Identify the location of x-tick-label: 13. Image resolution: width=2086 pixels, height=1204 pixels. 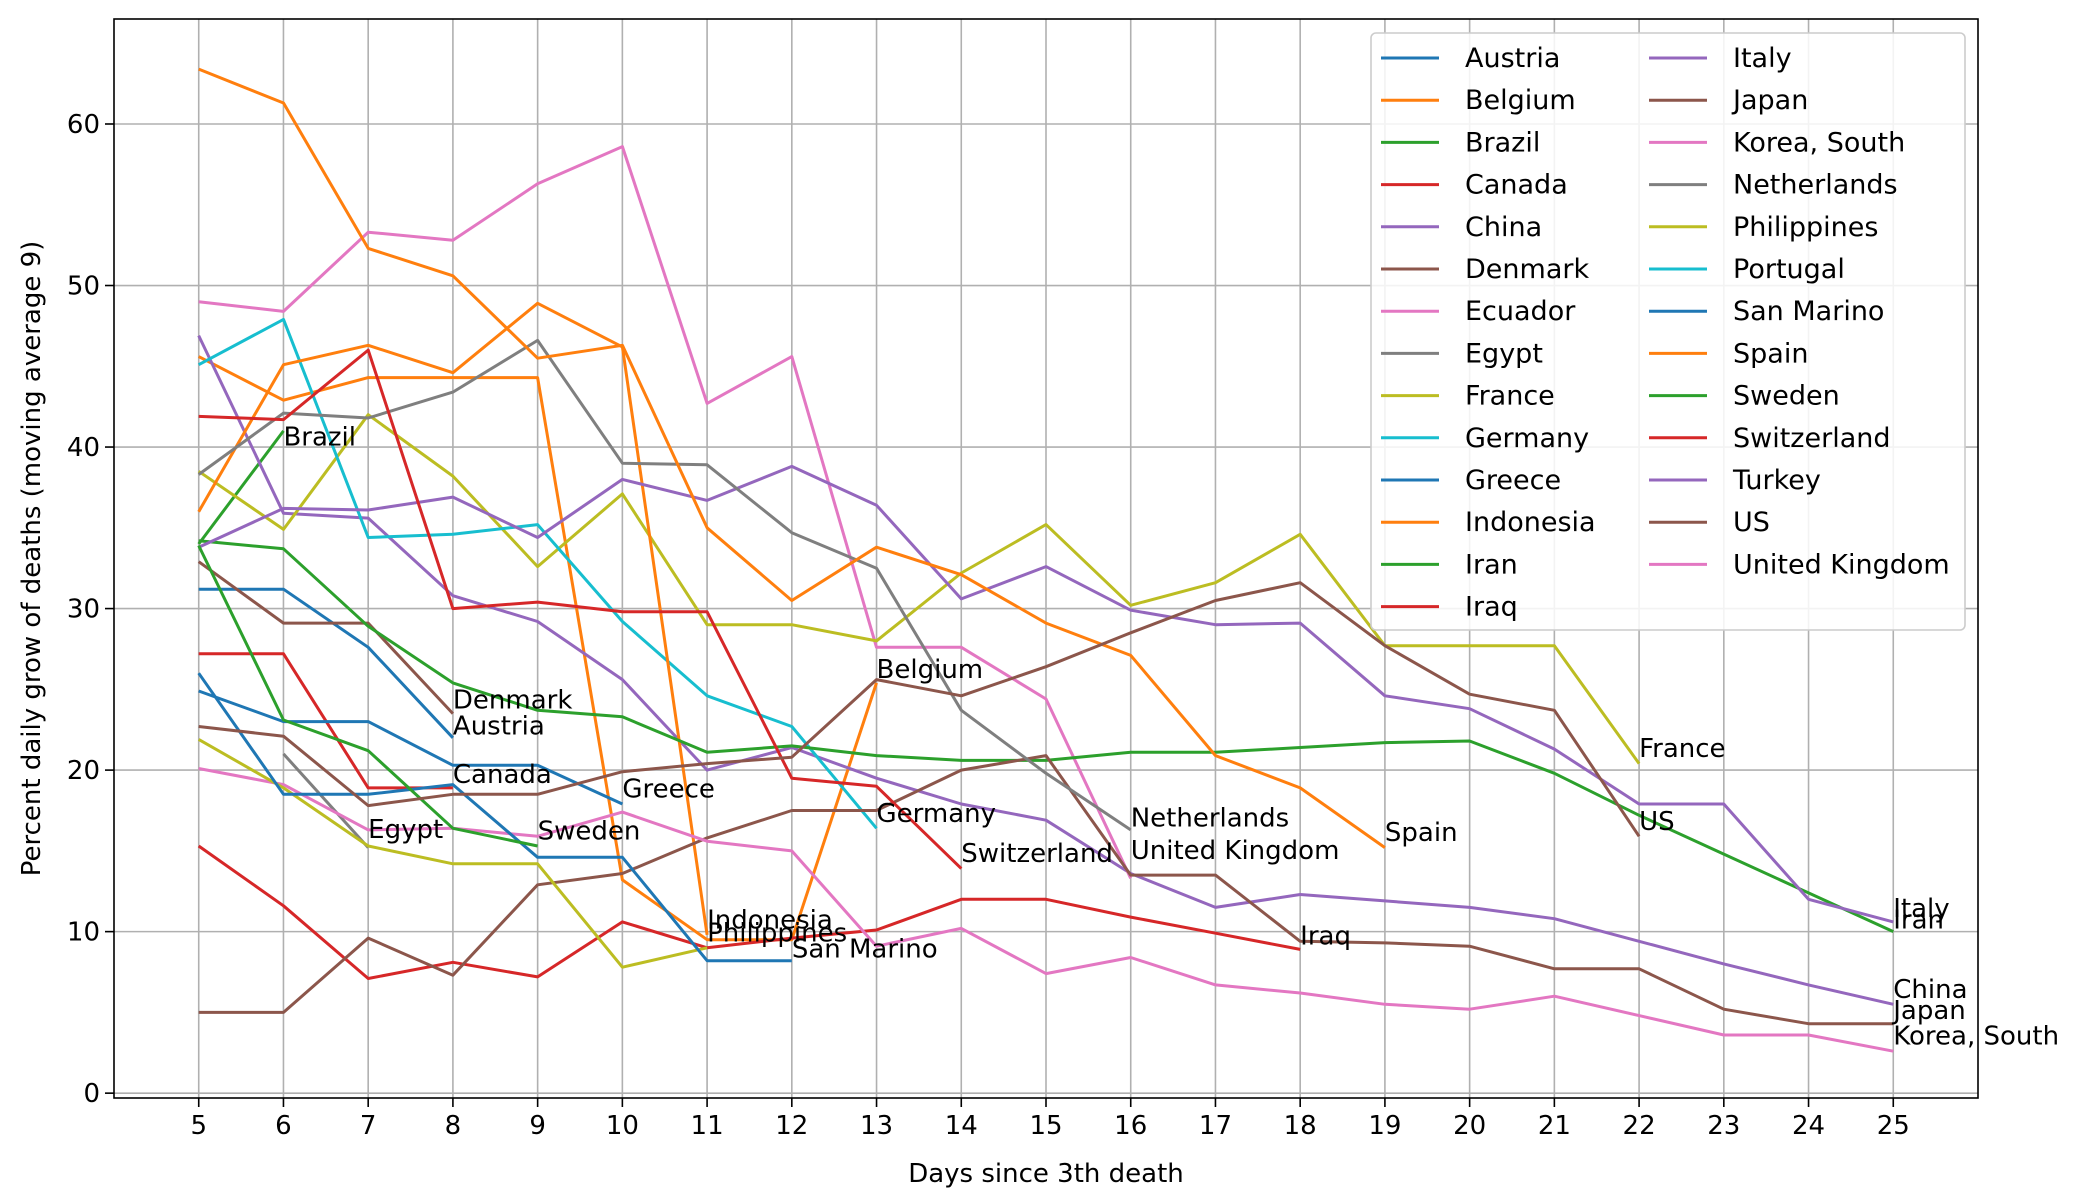
(876, 1126).